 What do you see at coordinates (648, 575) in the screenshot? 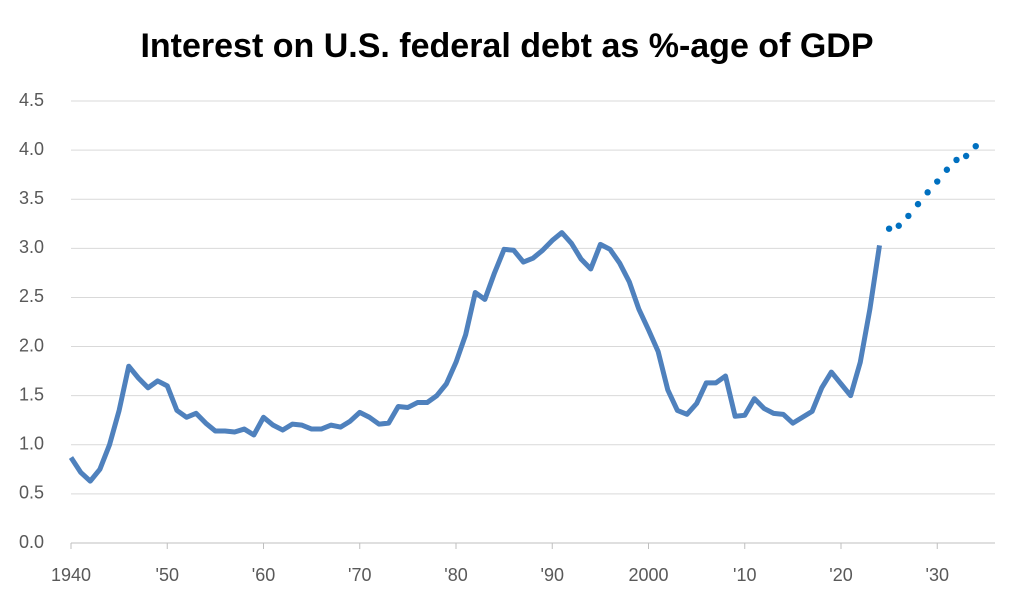
I see `x-tick-label: 2000` at bounding box center [648, 575].